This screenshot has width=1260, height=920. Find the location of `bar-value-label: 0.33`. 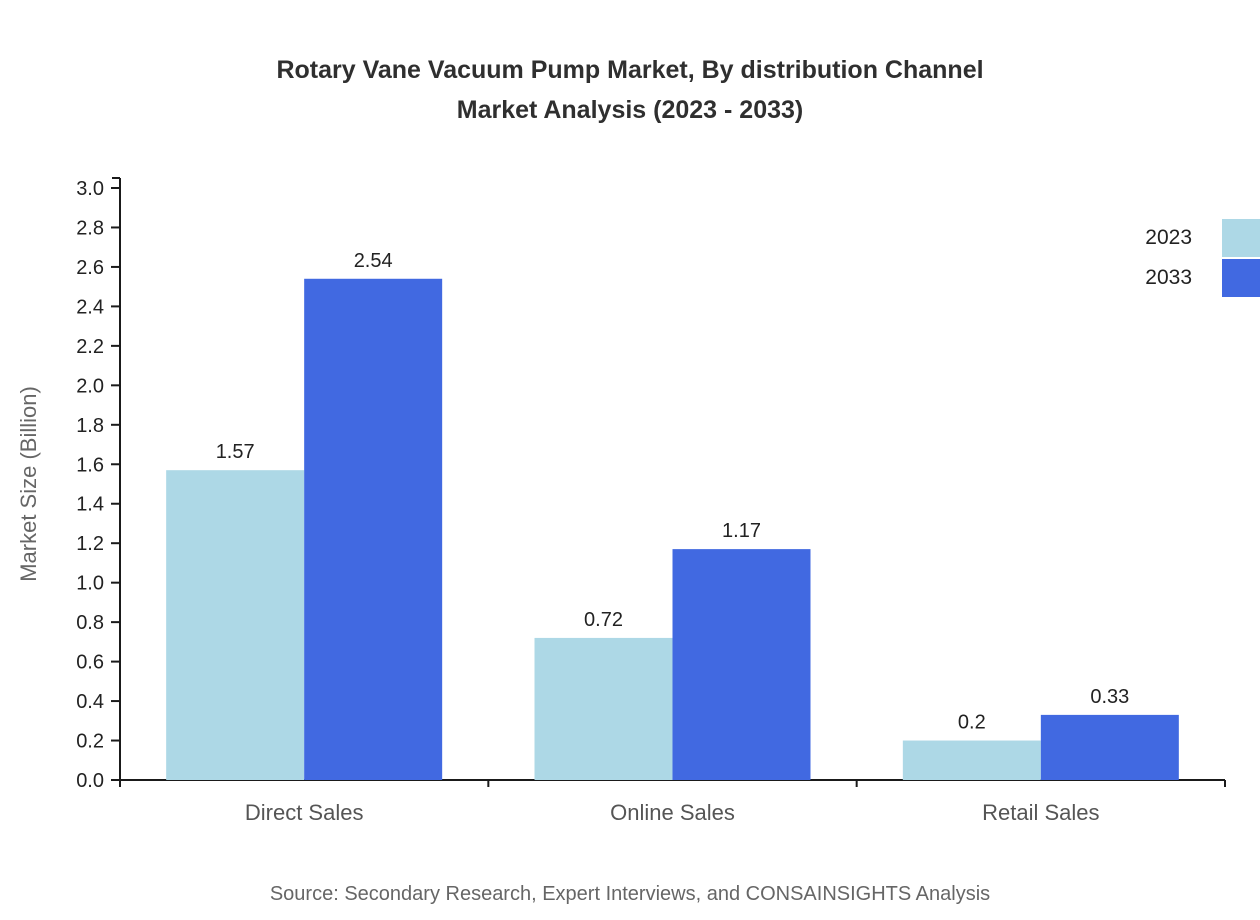

bar-value-label: 0.33 is located at coordinates (1109, 697).